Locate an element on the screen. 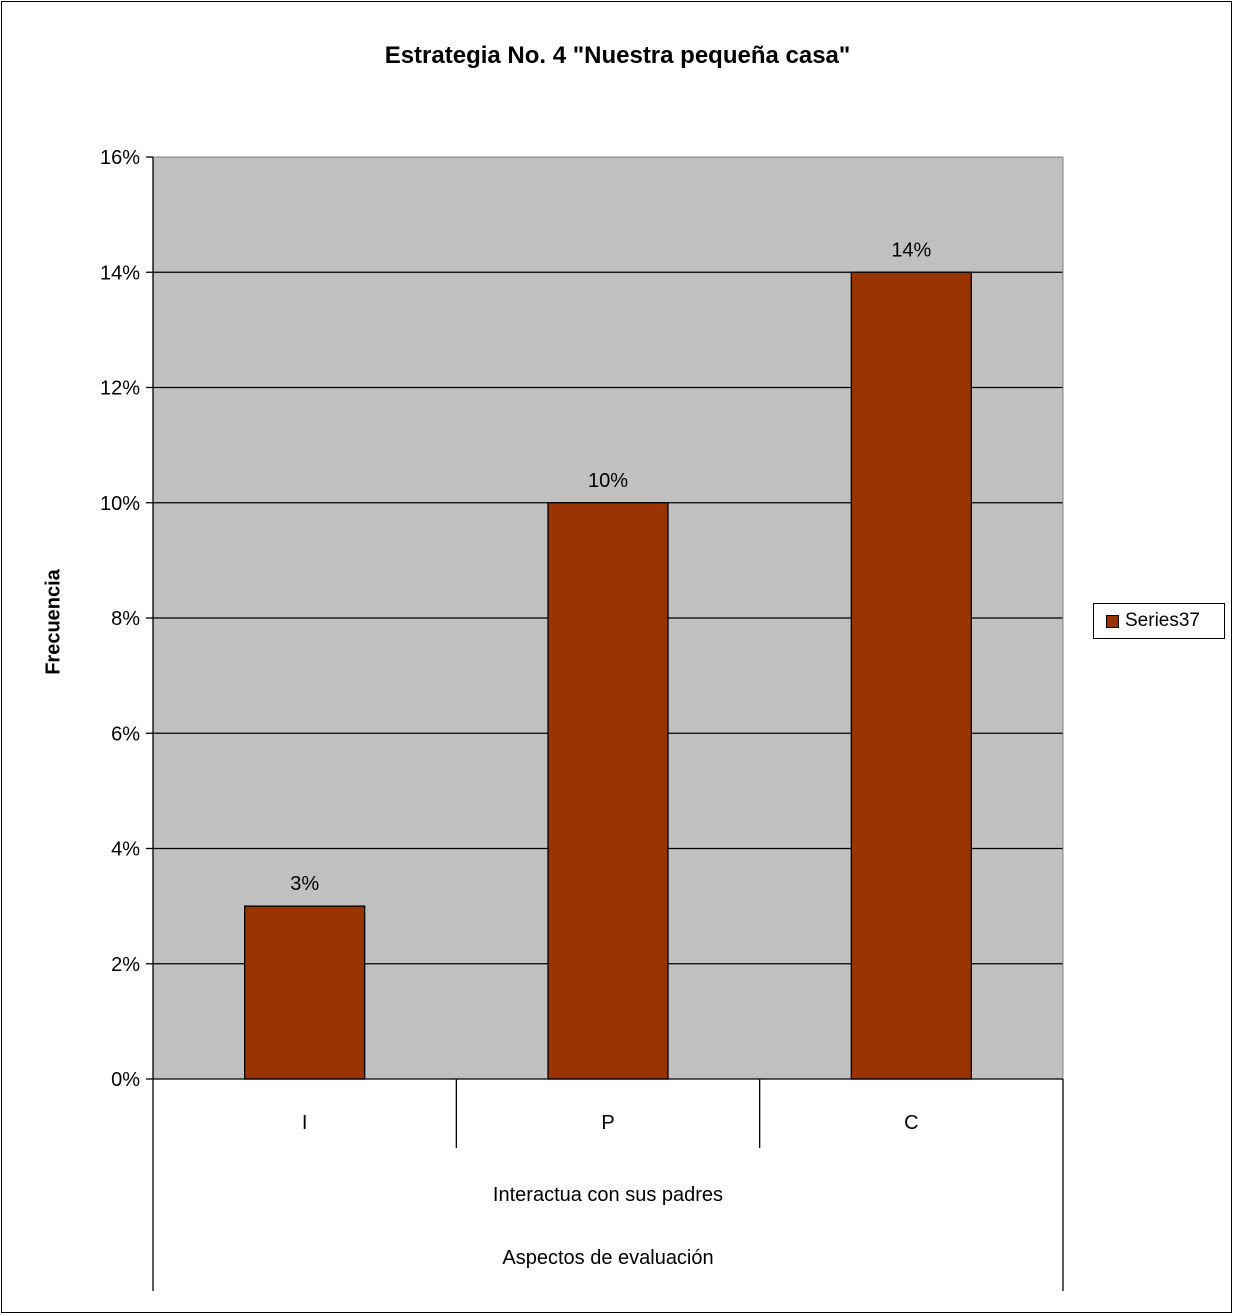 The width and height of the screenshot is (1235, 1316). x-tick-label: I is located at coordinates (305, 1123).